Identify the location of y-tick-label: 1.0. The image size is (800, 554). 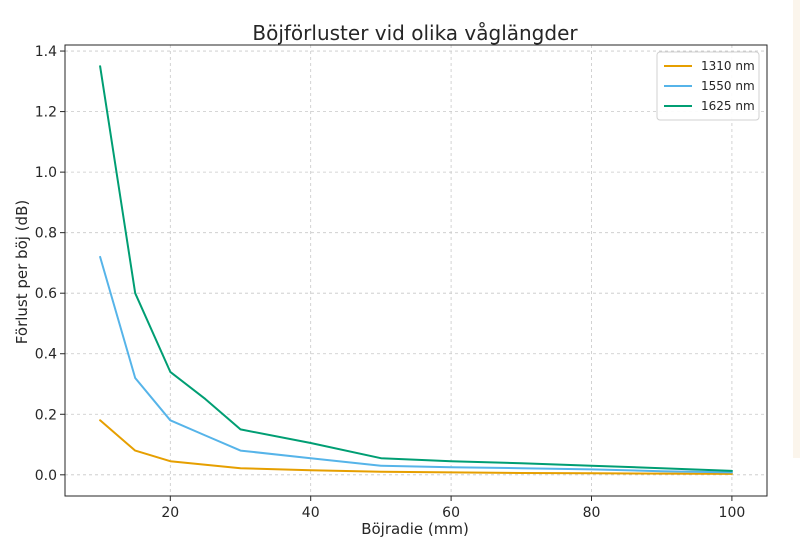
(46, 173).